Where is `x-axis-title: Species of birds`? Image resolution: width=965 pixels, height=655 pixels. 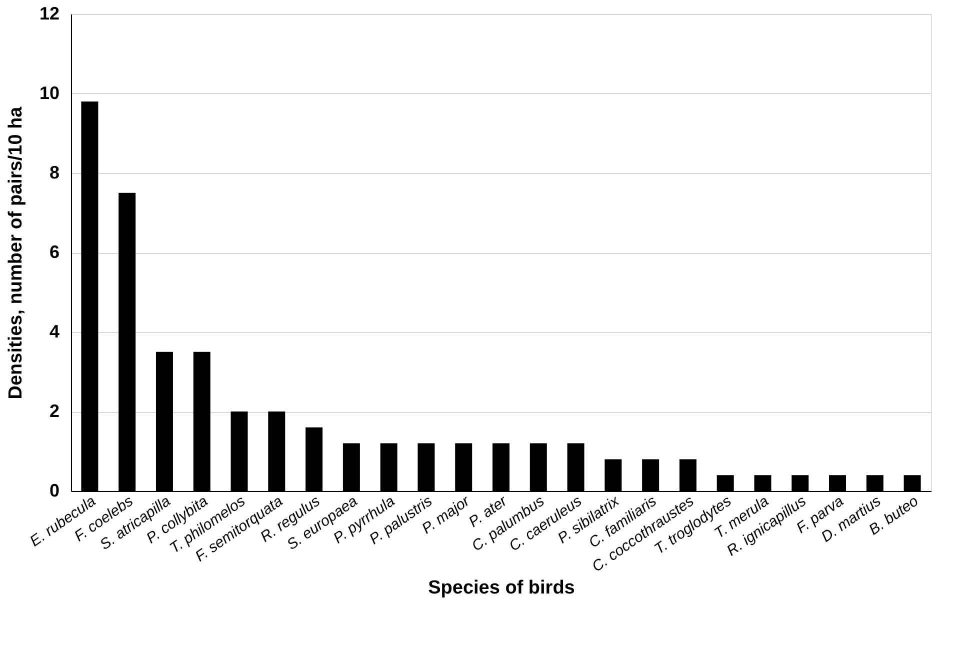 x-axis-title: Species of birds is located at coordinates (501, 588).